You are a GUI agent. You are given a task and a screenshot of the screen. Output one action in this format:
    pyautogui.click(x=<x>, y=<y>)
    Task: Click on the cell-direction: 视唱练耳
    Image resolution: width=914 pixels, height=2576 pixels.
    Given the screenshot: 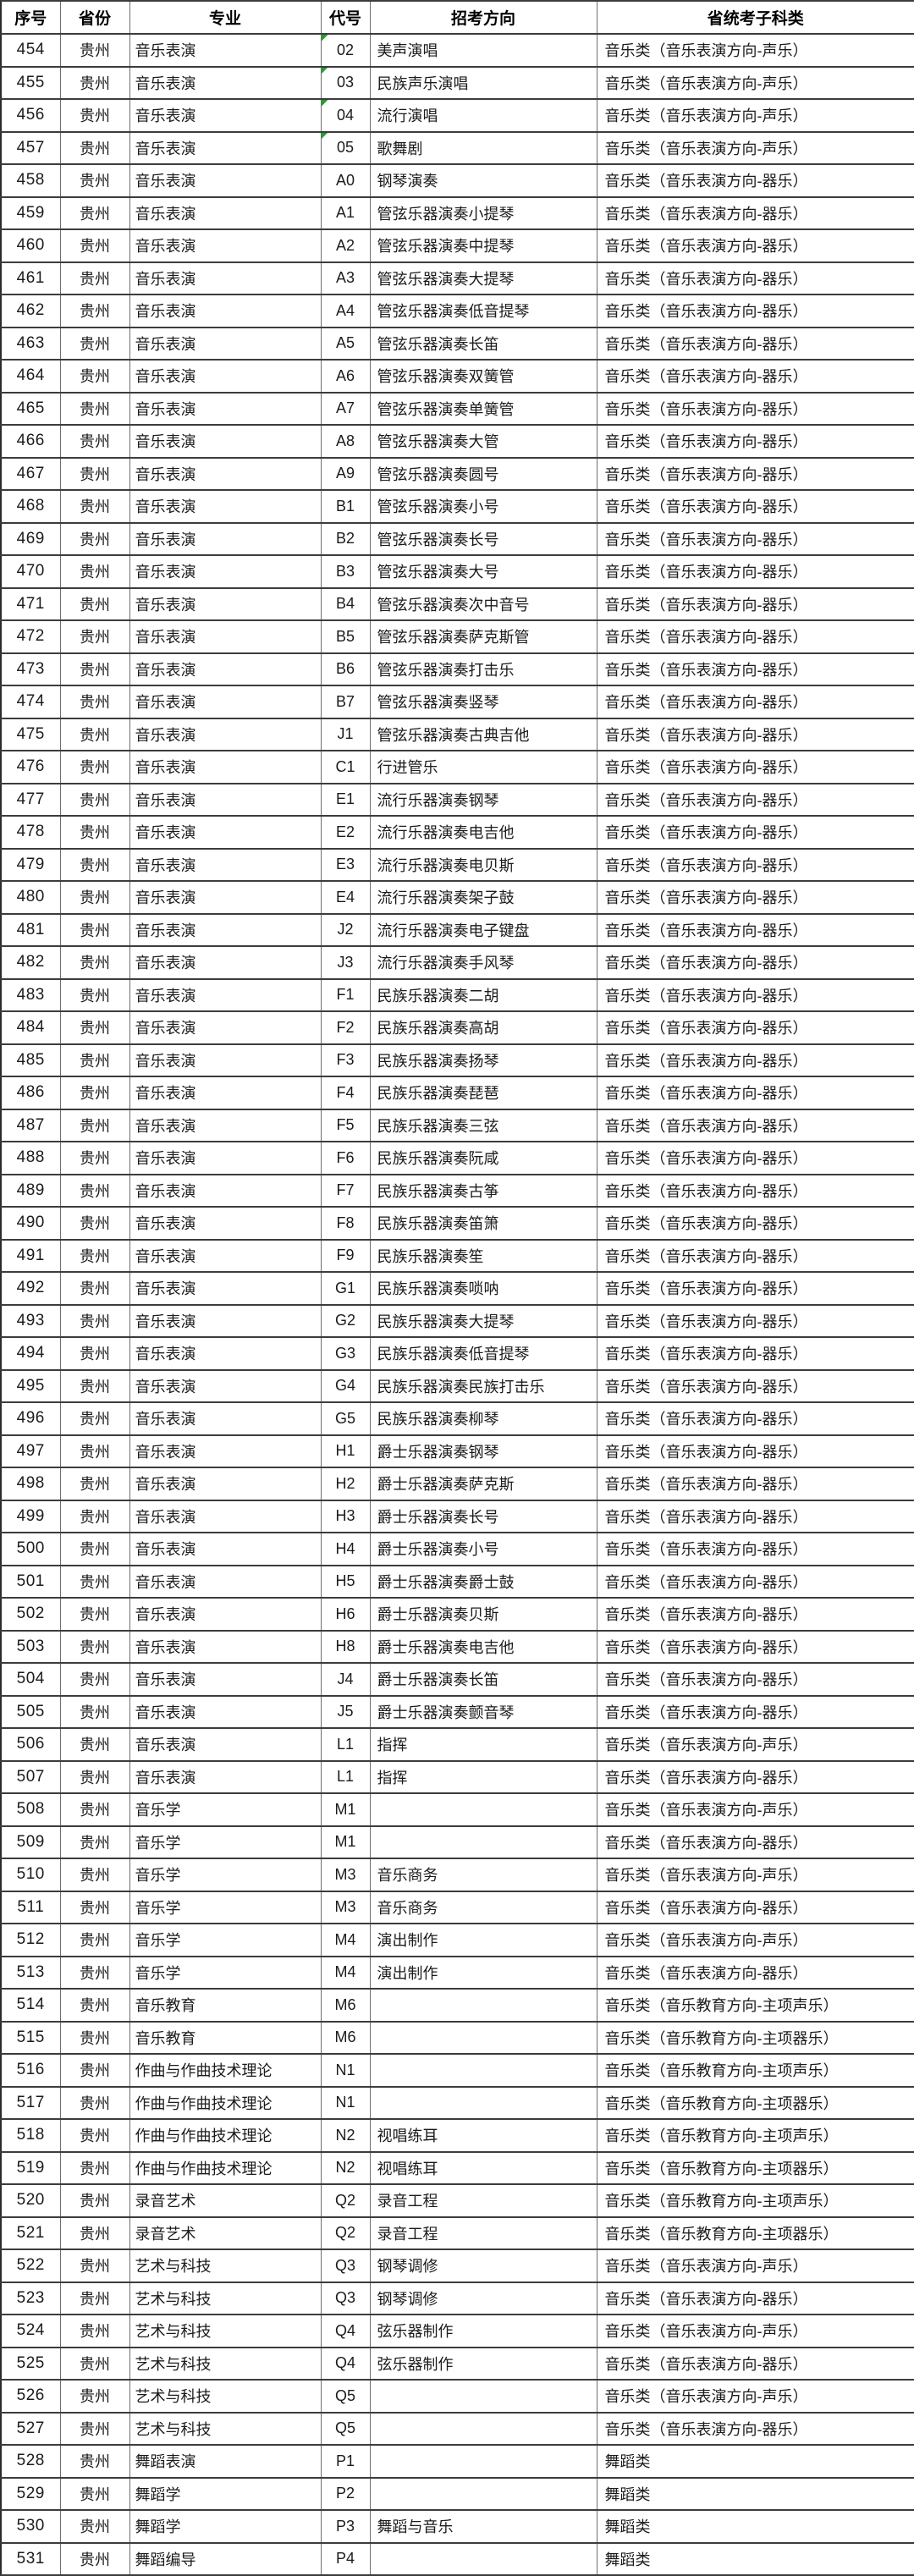 What is the action you would take?
    pyautogui.click(x=483, y=2135)
    